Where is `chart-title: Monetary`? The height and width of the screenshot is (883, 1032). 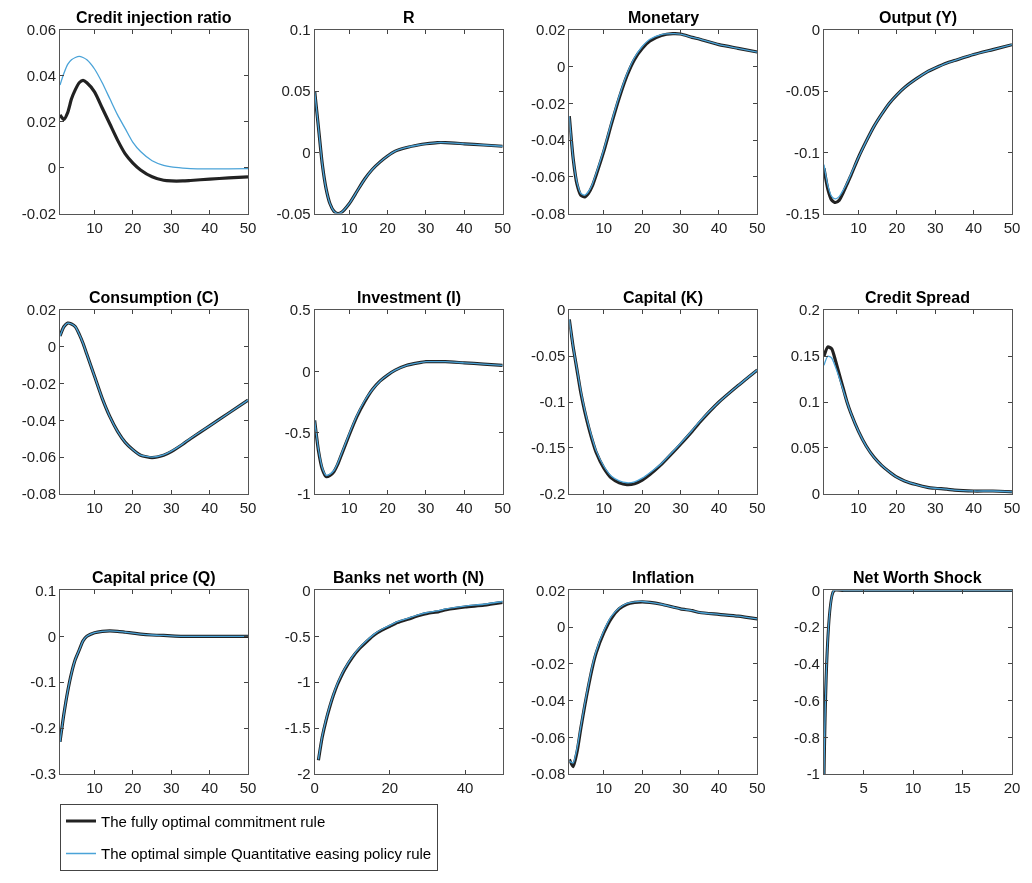 chart-title: Monetary is located at coordinates (664, 17).